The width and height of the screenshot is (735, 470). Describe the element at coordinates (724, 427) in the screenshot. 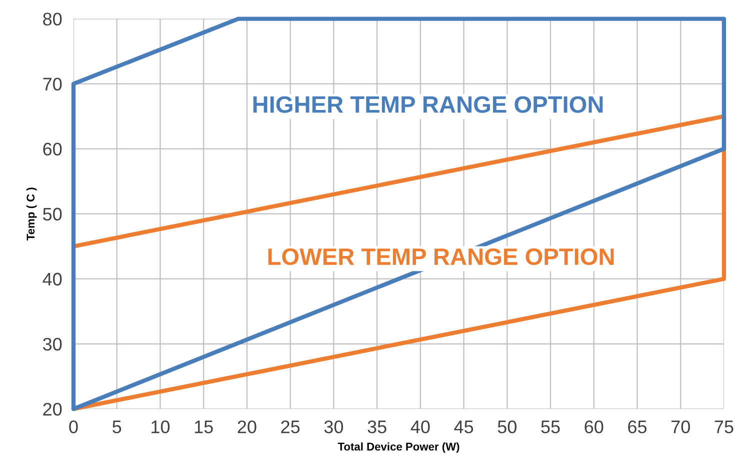

I see `x-tick-label: 75` at that location.